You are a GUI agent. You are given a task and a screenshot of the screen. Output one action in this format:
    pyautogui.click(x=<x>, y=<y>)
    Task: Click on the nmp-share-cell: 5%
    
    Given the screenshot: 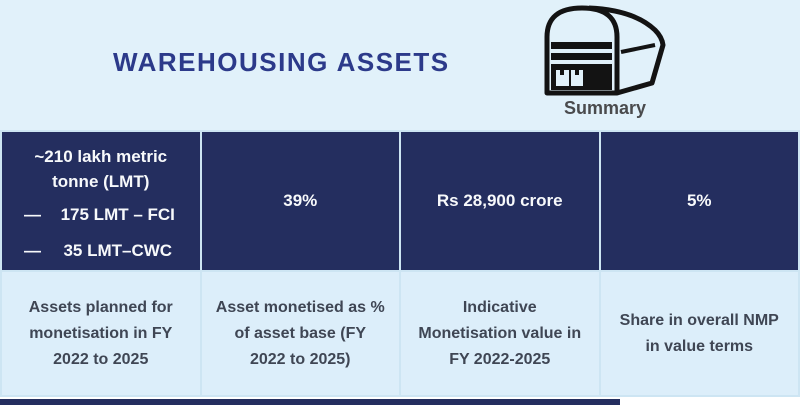 What is the action you would take?
    pyautogui.click(x=699, y=201)
    